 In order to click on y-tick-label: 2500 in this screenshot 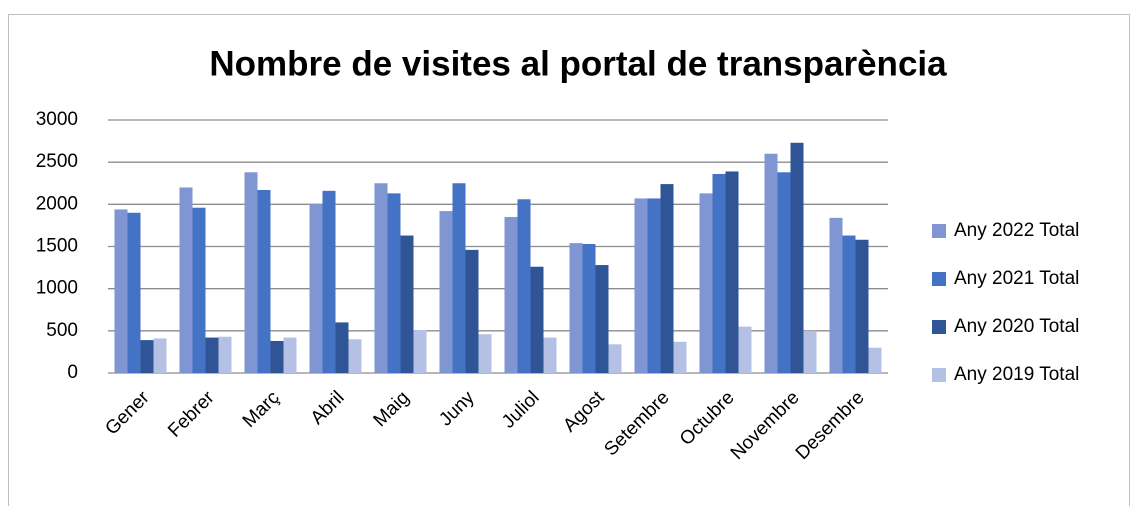, I will do `click(57, 161)`.